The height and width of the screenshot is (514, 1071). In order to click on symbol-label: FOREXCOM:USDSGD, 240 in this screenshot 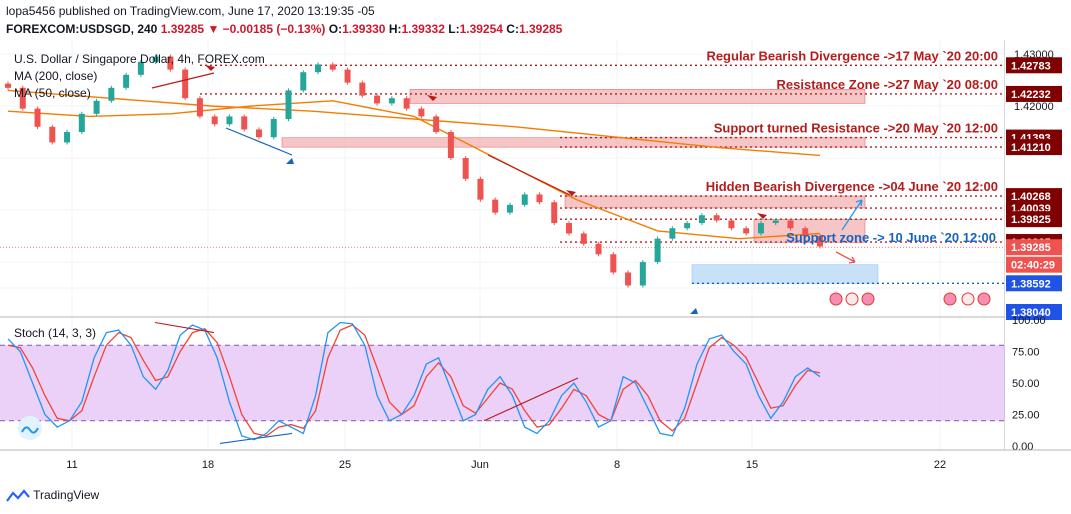, I will do `click(82, 29)`.